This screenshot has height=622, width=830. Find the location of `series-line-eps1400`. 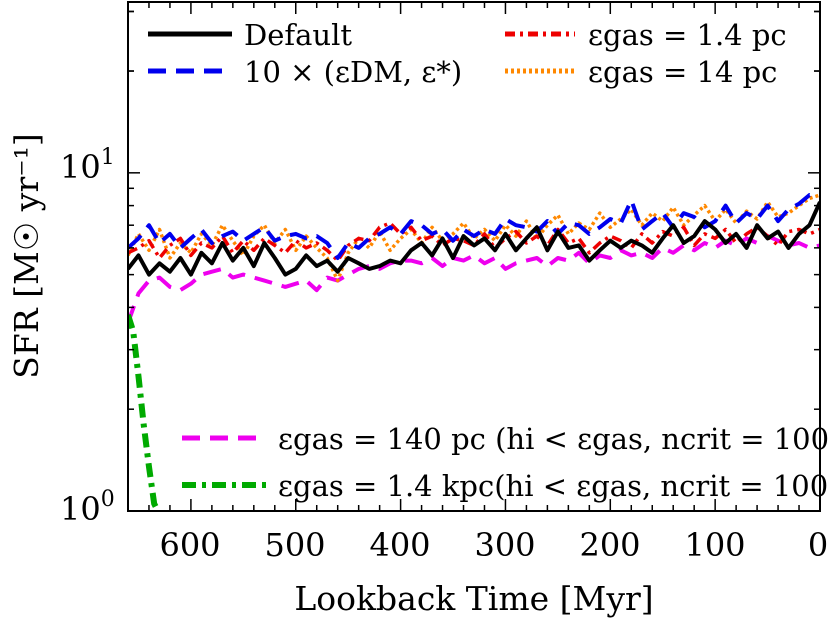

series-line-eps1400 is located at coordinates (145, 412).